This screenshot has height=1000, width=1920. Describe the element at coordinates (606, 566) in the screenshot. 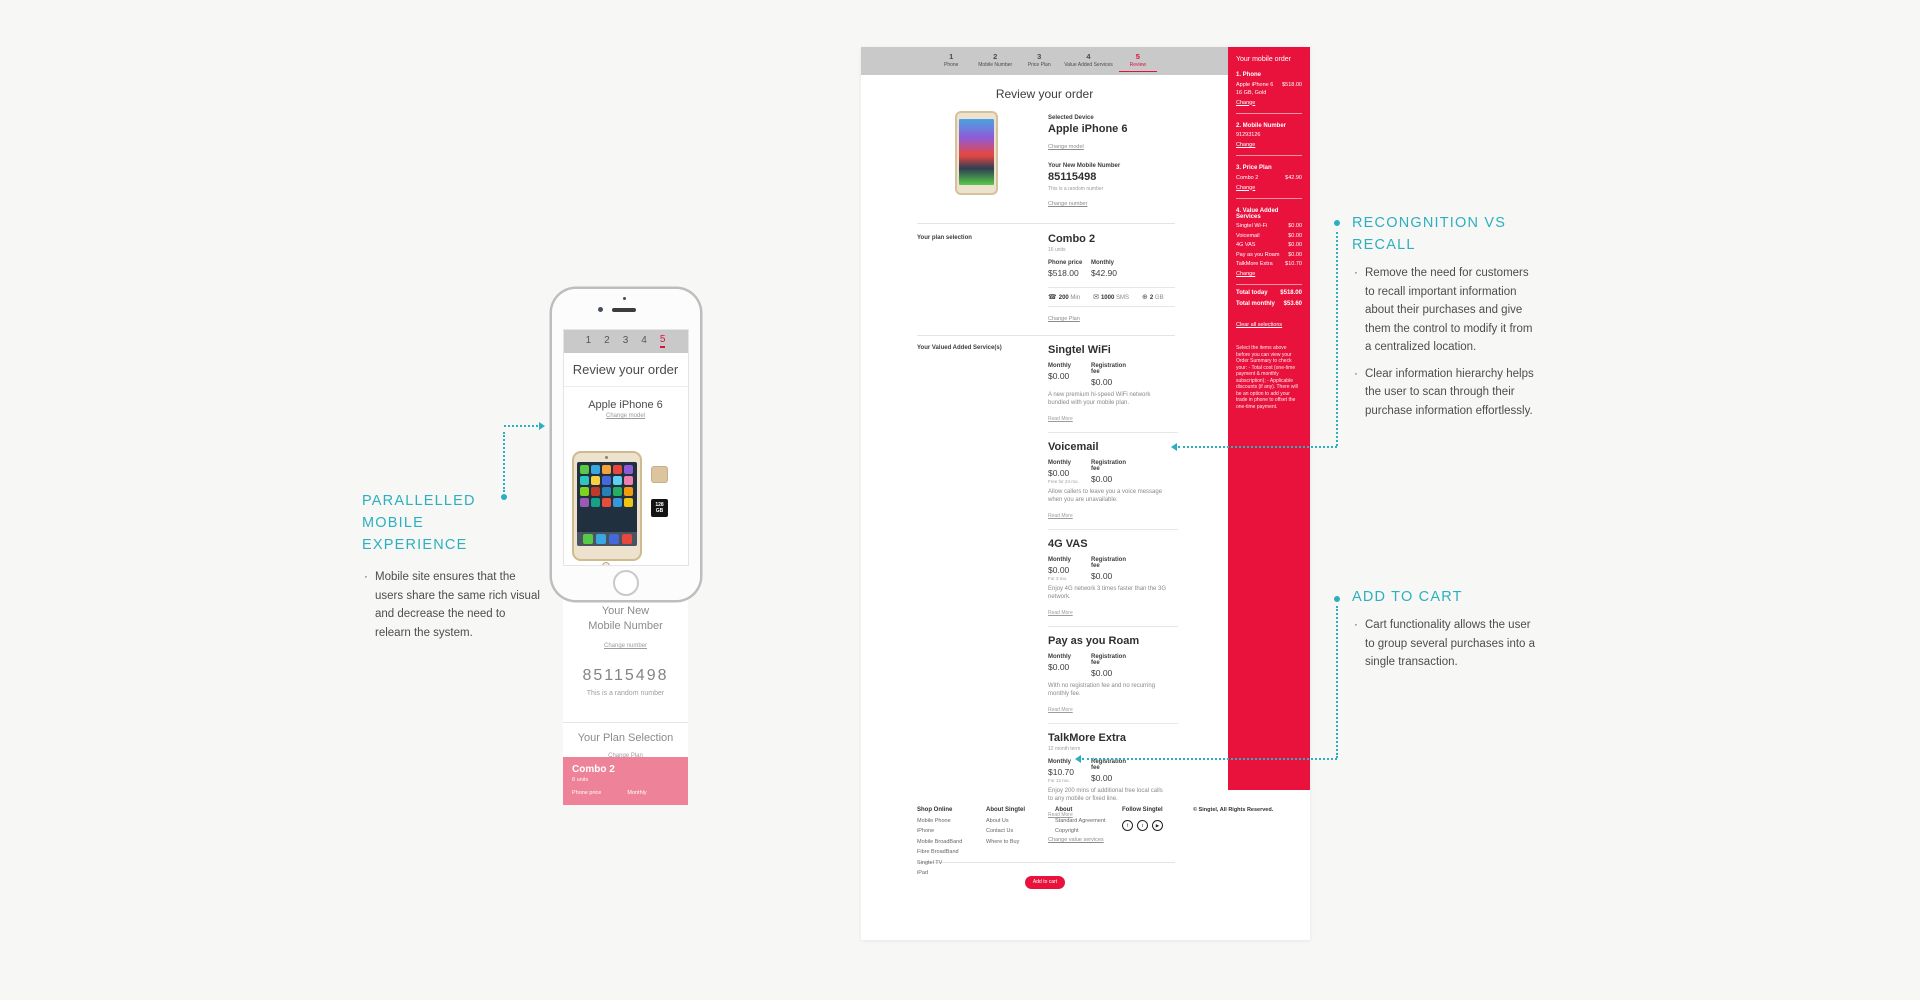

I see `home-button-icon` at that location.